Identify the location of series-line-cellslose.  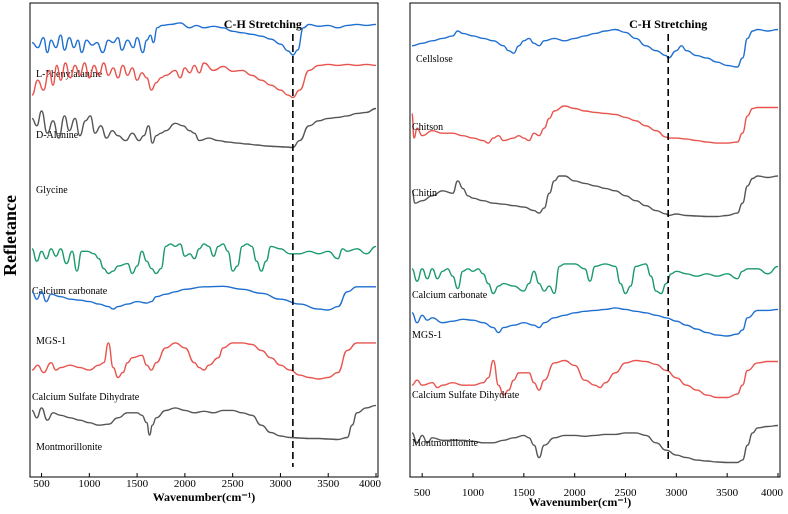
(595, 48).